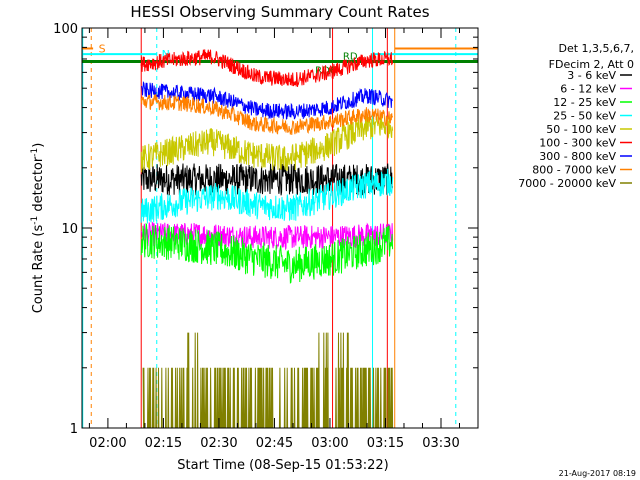 Image resolution: width=640 pixels, height=480 pixels. I want to click on y-axis-label-sup2: -1, so click(35, 152).